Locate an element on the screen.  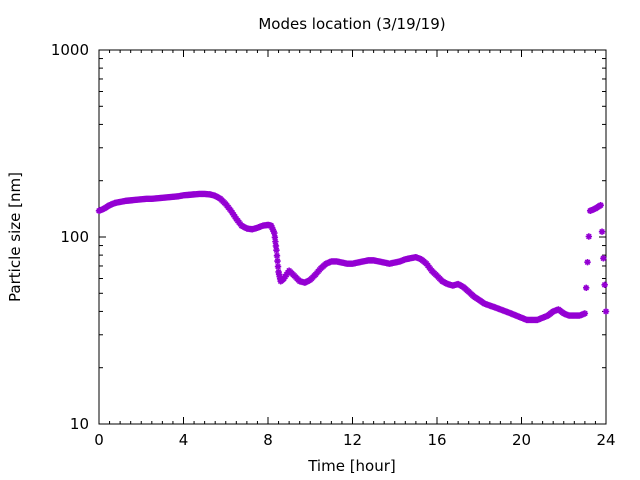
chart-title: Modes location (3/19/19) is located at coordinates (351, 24).